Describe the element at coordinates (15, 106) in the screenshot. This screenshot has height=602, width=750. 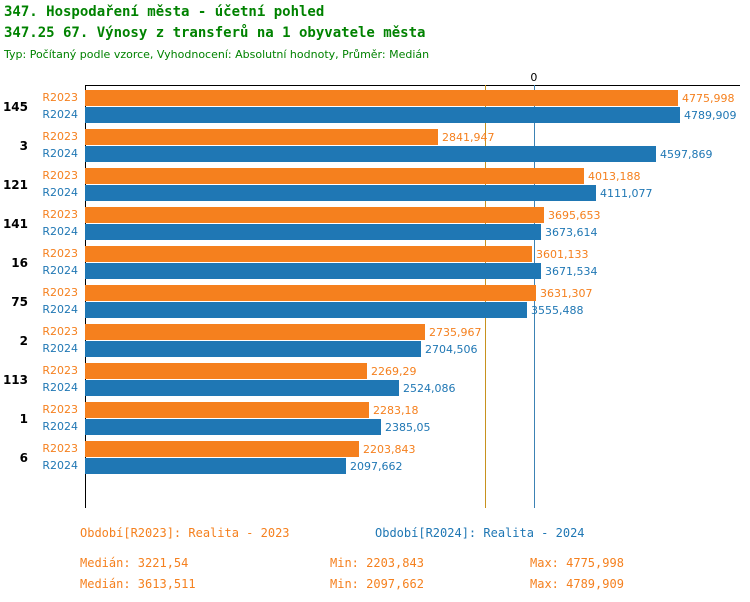
I see `category-label: 145` at that location.